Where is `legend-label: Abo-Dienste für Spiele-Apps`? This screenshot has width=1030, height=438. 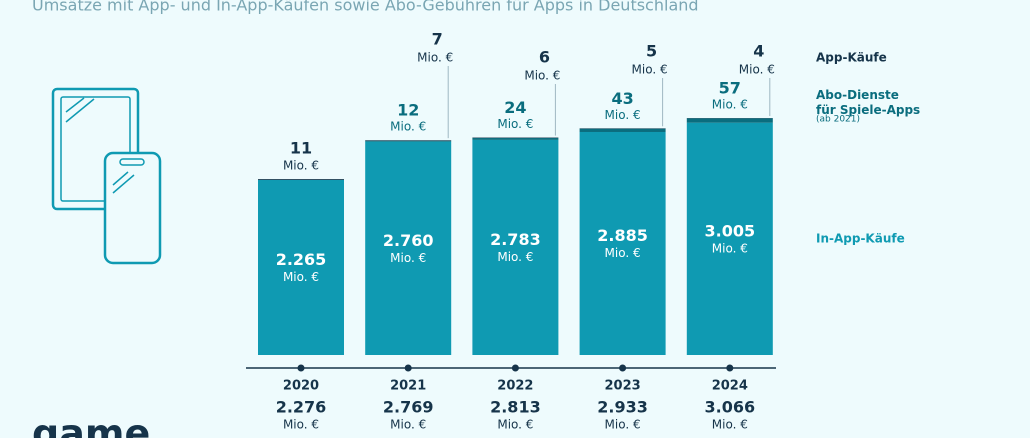 legend-label: Abo-Dienste für Spiele-Apps is located at coordinates (868, 102).